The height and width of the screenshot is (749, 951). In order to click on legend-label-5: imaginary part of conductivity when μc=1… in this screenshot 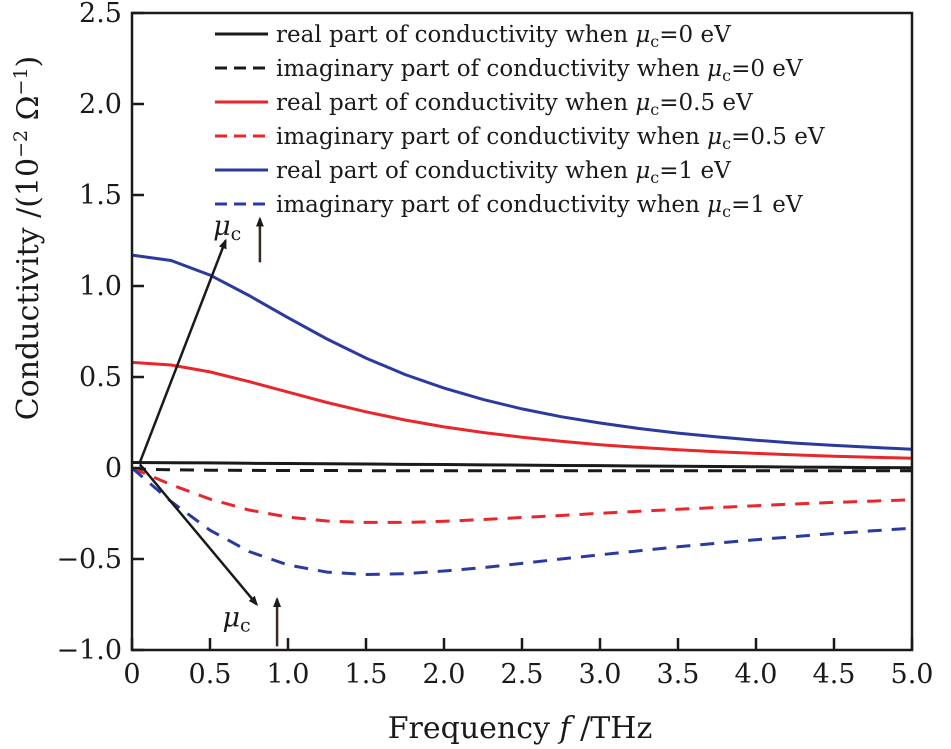, I will do `click(539, 206)`.